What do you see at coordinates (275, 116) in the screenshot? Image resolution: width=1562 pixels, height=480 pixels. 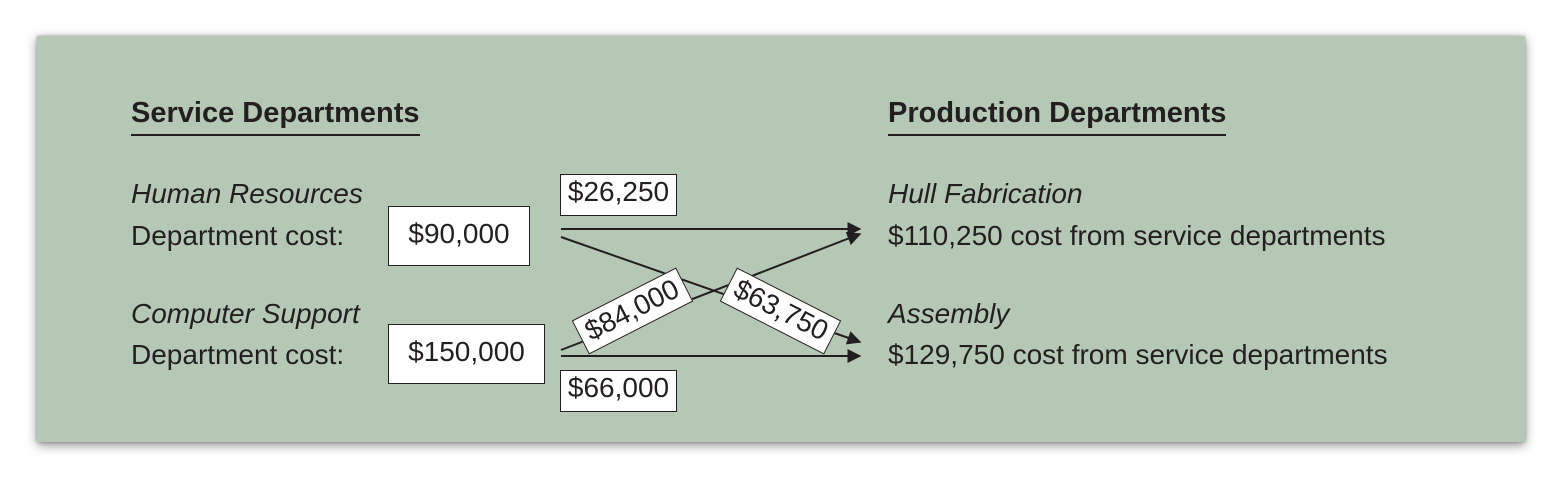 I see `service-departments-heading: Service Departments` at bounding box center [275, 116].